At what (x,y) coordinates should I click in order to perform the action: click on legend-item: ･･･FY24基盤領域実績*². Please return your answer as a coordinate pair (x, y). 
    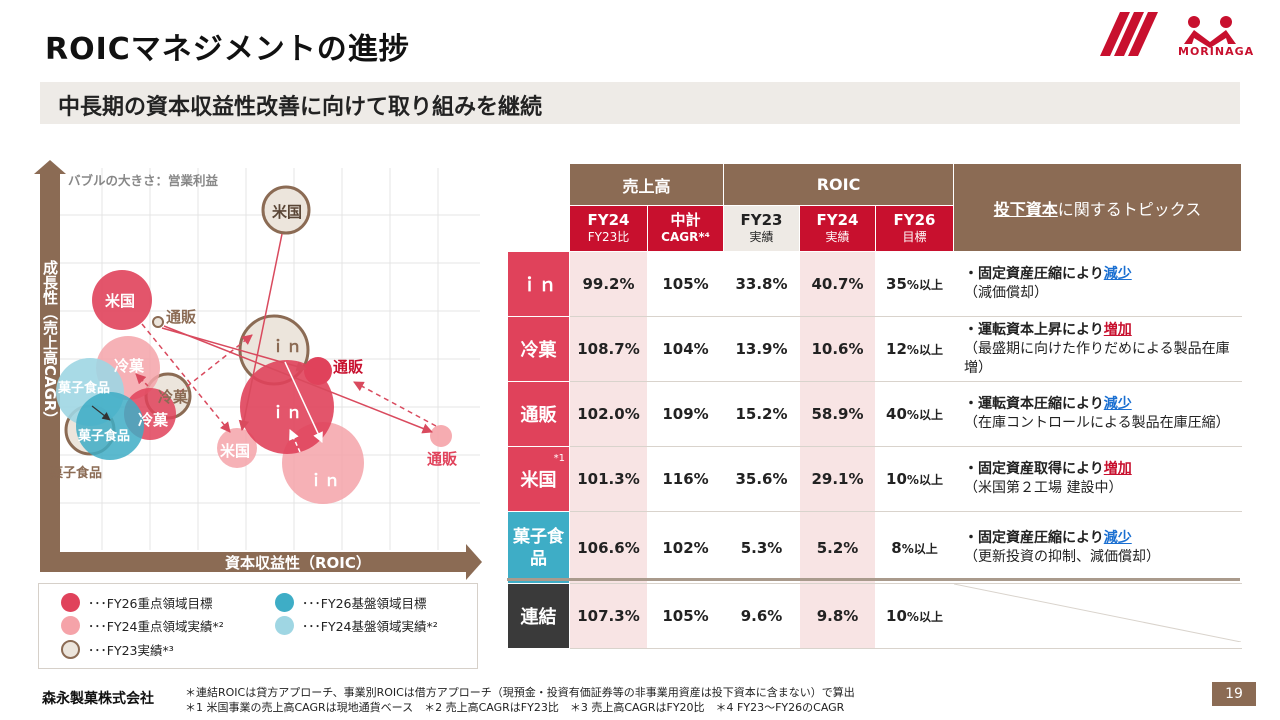
    Looking at the image, I should click on (356, 625).